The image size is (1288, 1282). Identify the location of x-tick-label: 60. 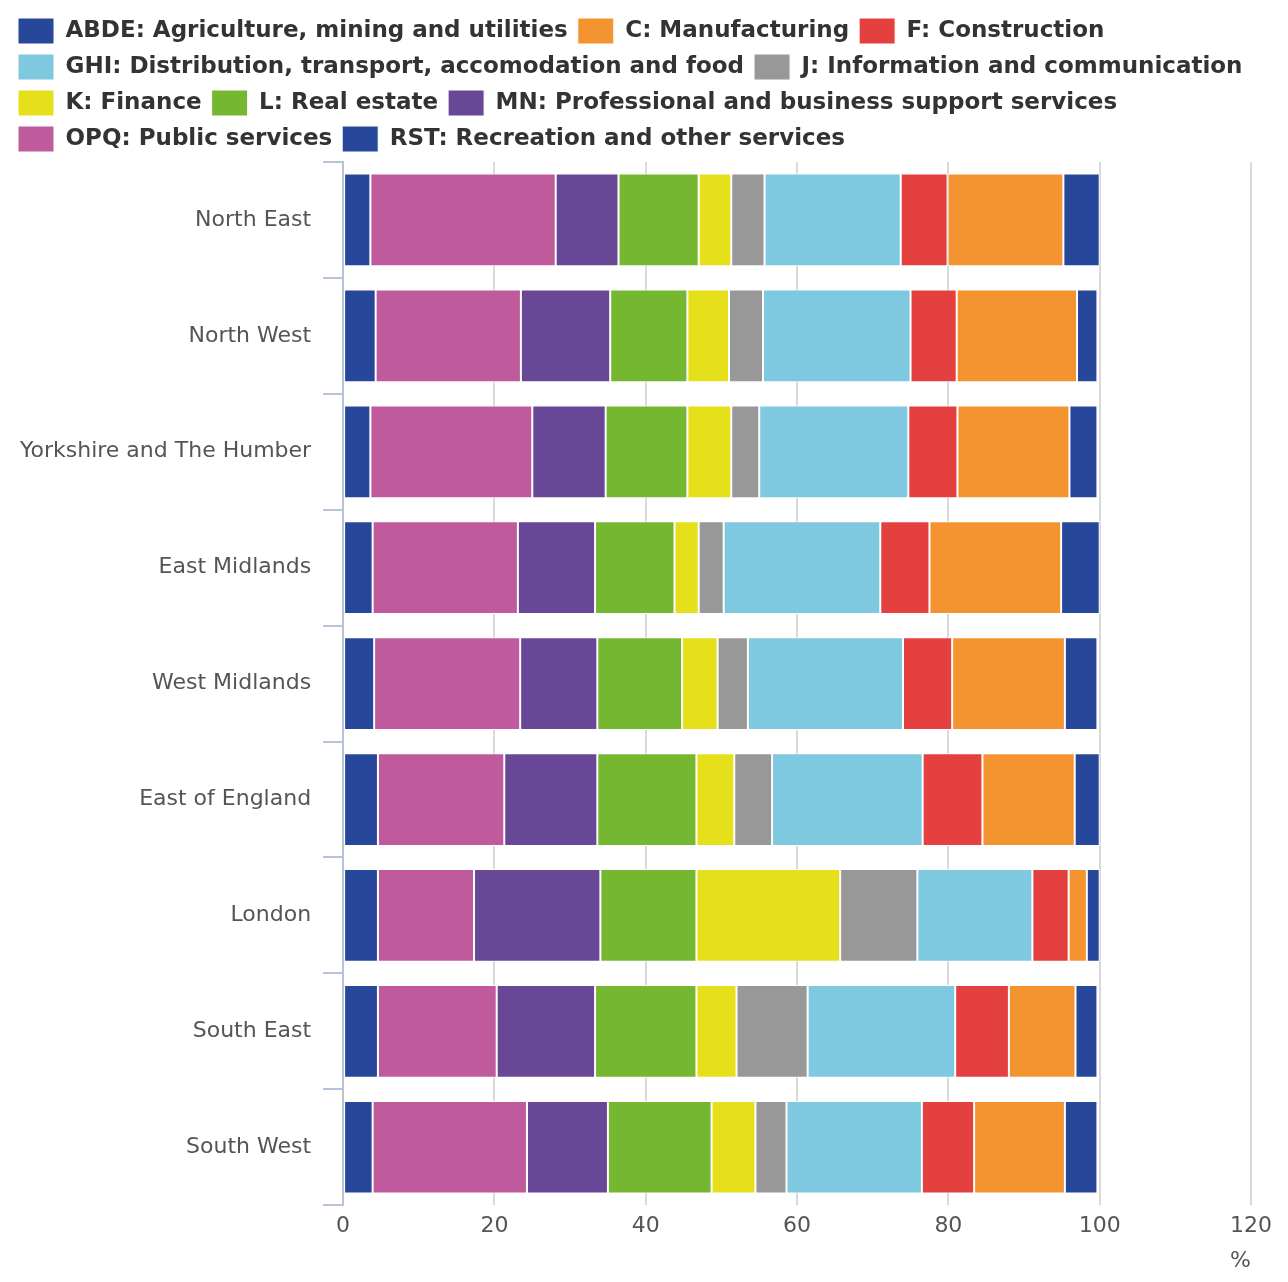
(797, 1225).